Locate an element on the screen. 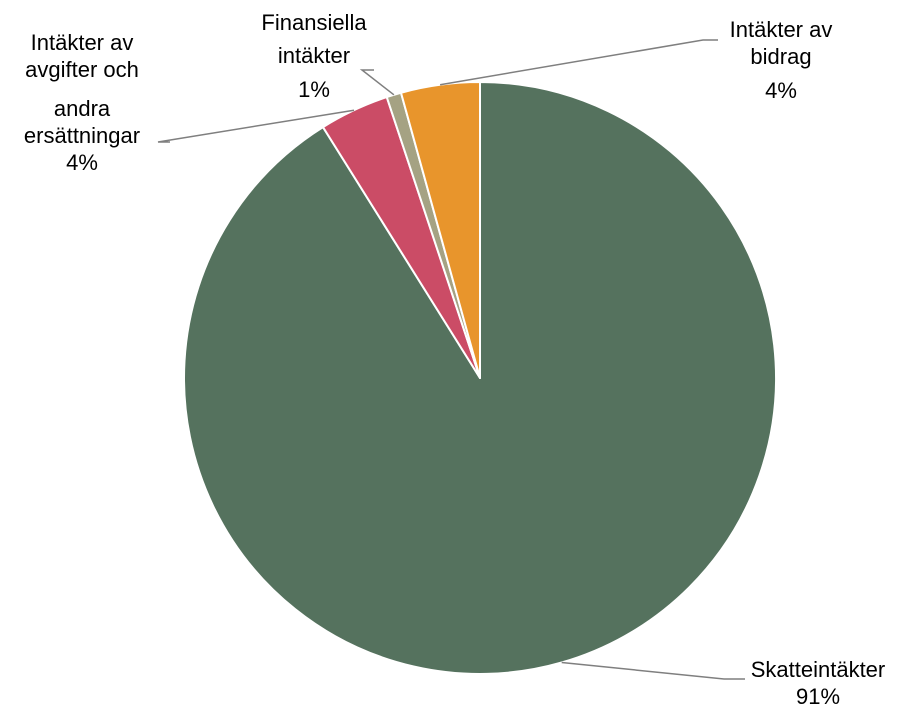  label-skatteintakter: Skatteintäkter 91% is located at coordinates (818, 683).